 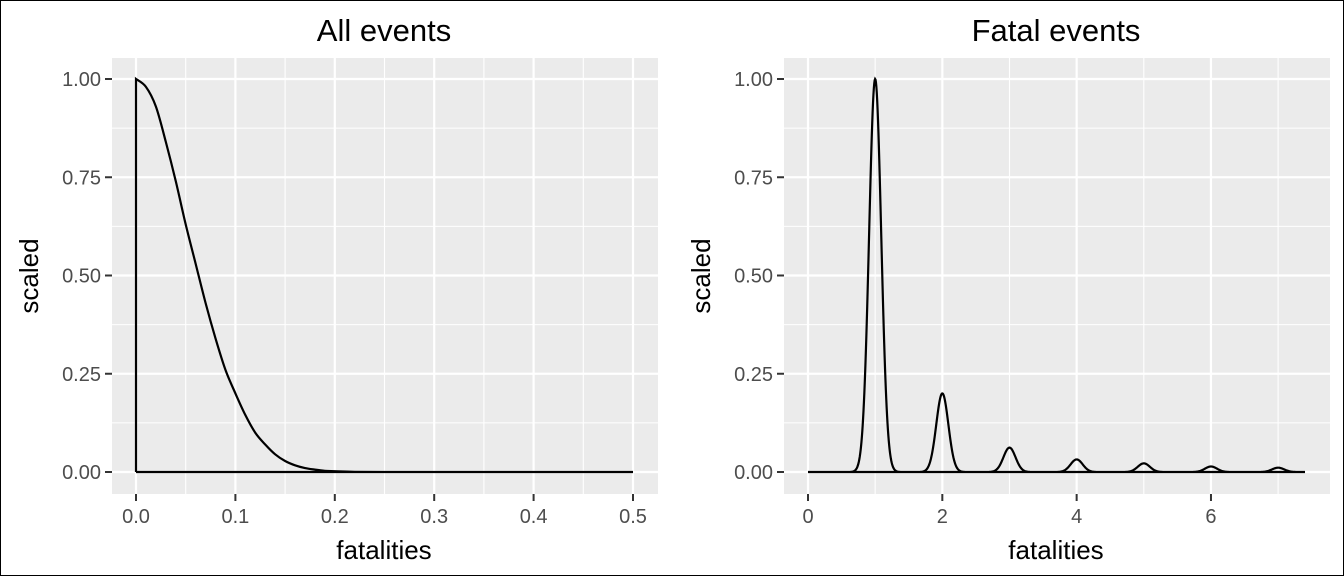 What do you see at coordinates (235, 517) in the screenshot?
I see `x-tick-label: 0.1` at bounding box center [235, 517].